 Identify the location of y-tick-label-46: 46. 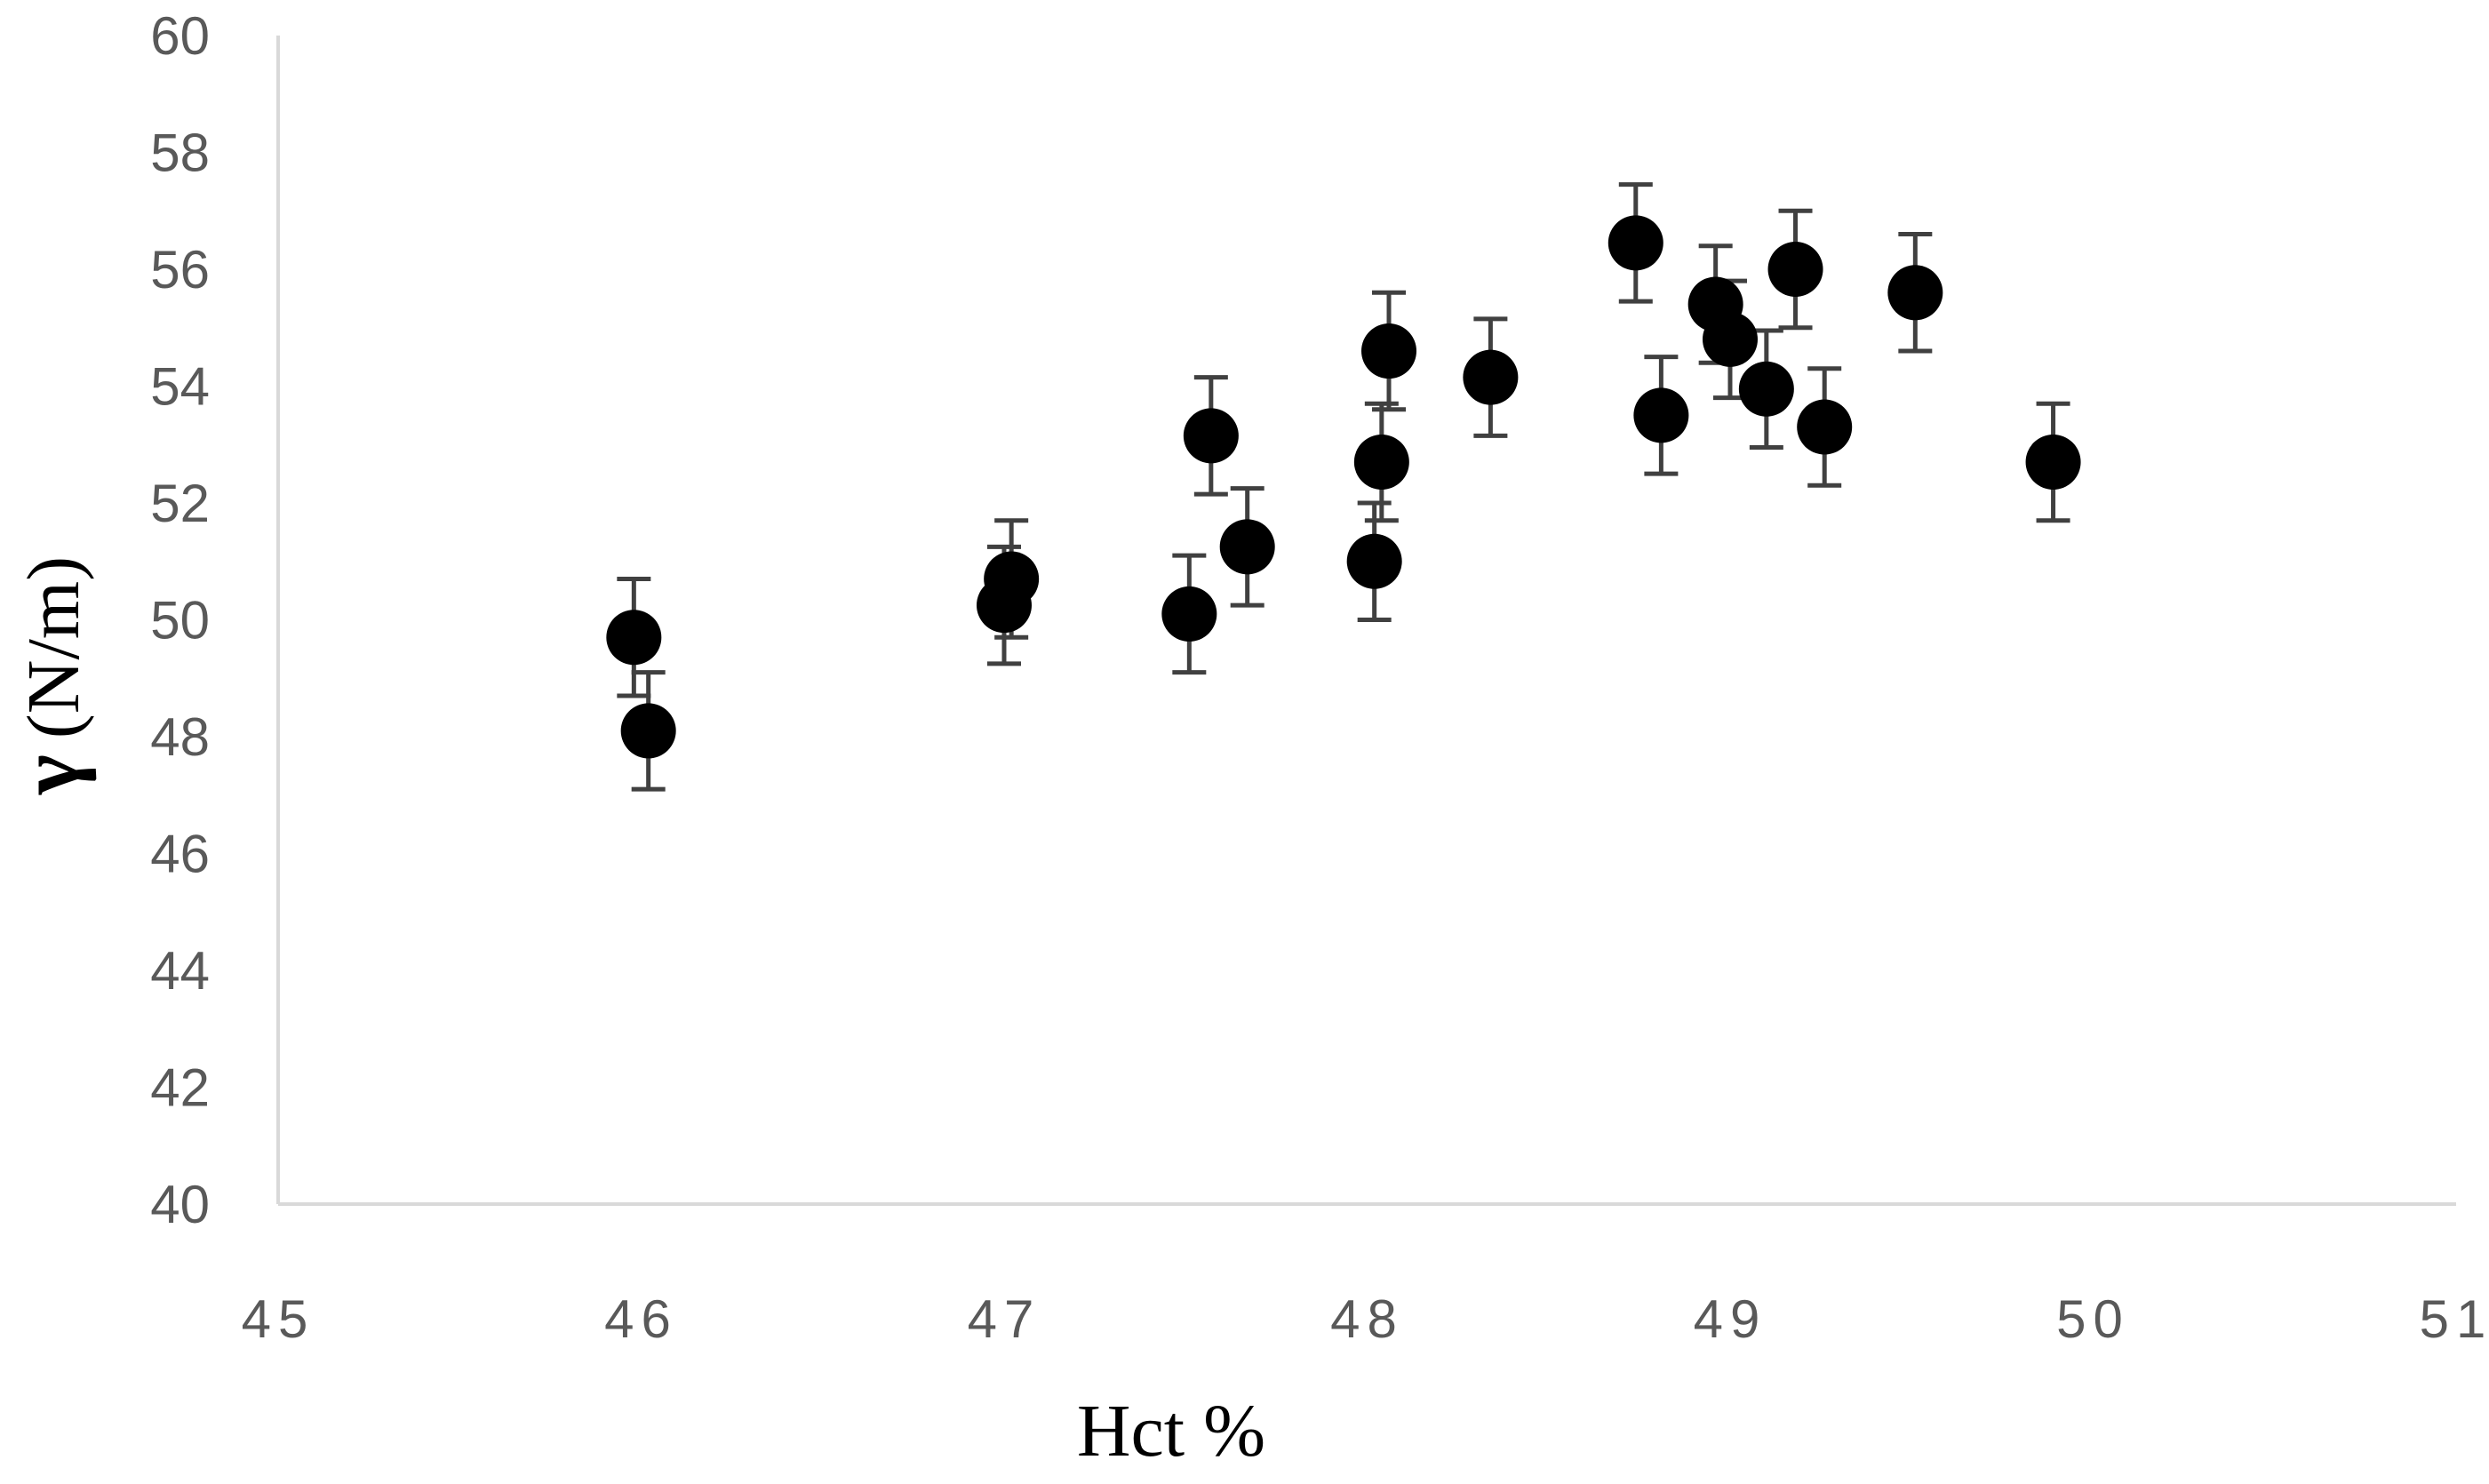
(180, 855).